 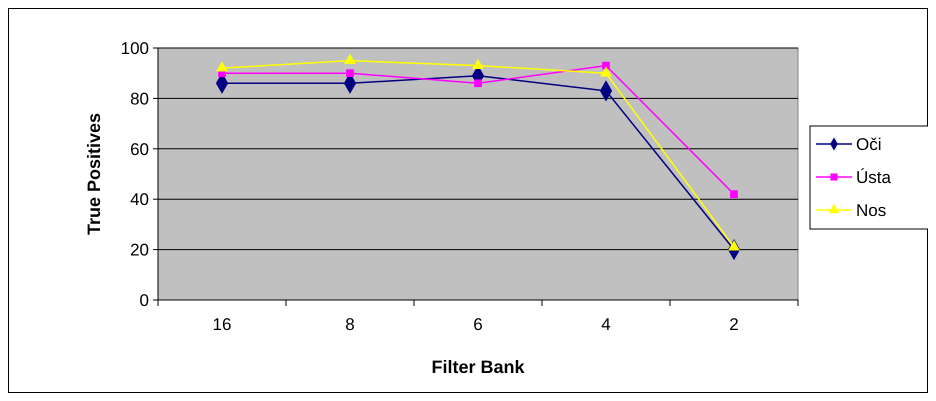 I want to click on legend-label: Nos, so click(x=871, y=210).